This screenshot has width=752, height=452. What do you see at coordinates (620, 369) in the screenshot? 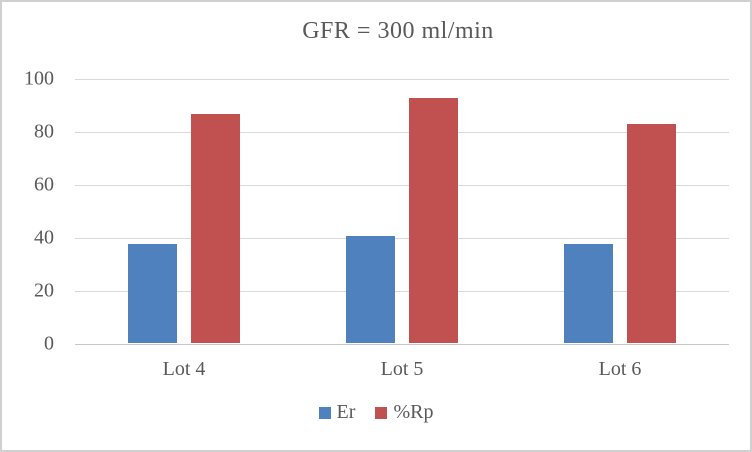
I see `x-axis-category-label: Lot 6` at bounding box center [620, 369].